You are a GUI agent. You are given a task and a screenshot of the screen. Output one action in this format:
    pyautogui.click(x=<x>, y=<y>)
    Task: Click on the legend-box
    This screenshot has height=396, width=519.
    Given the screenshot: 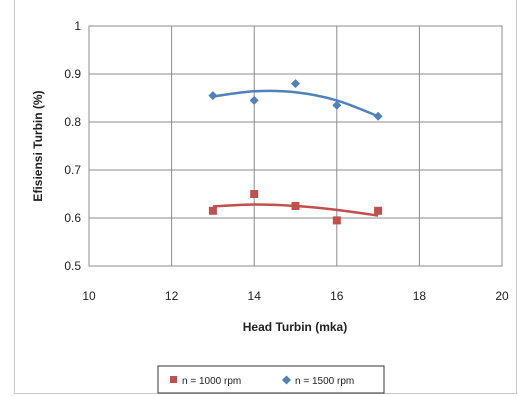 What is the action you would take?
    pyautogui.click(x=271, y=379)
    